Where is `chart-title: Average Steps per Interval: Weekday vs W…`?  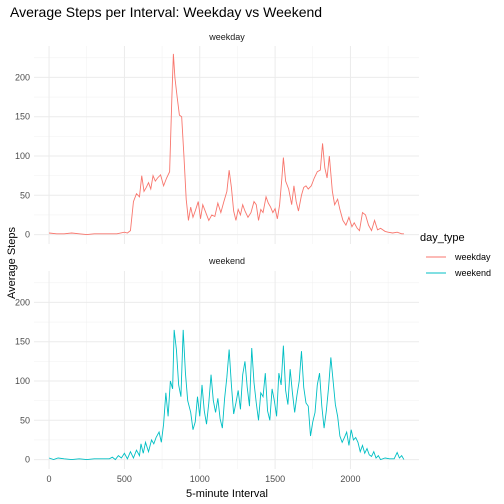
chart-title: Average Steps per Interval: Weekday vs W… is located at coordinates (166, 12).